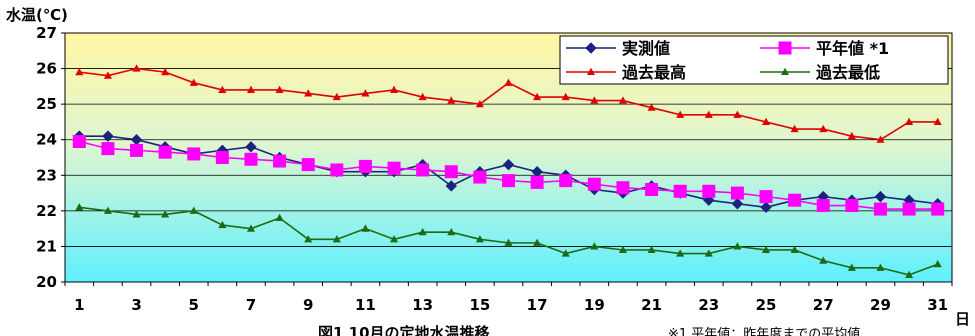 This screenshot has height=336, width=975. I want to click on y-axis-label: 水温(℃), so click(37, 15).